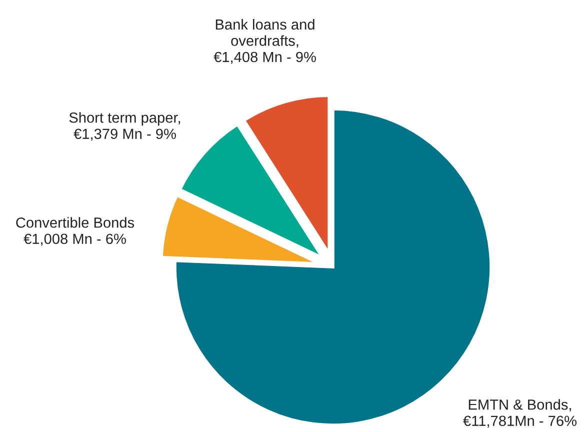  What do you see at coordinates (75, 231) in the screenshot?
I see `slice-label: Convertible Bonds €1,008 Mn - 6%` at bounding box center [75, 231].